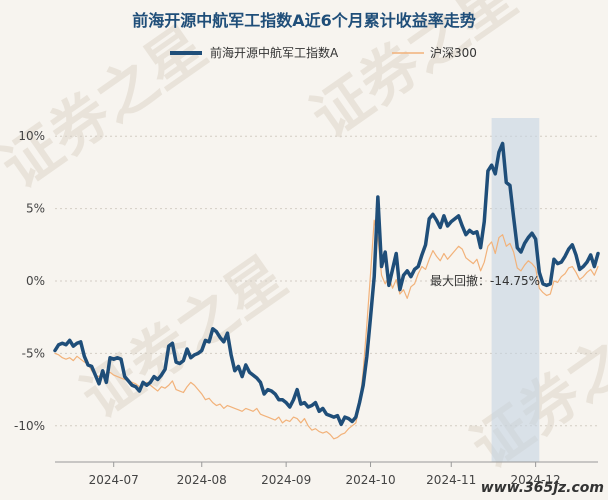 The height and width of the screenshot is (500, 608). I want to click on y-tick-label-3: -5%, so click(33, 353).